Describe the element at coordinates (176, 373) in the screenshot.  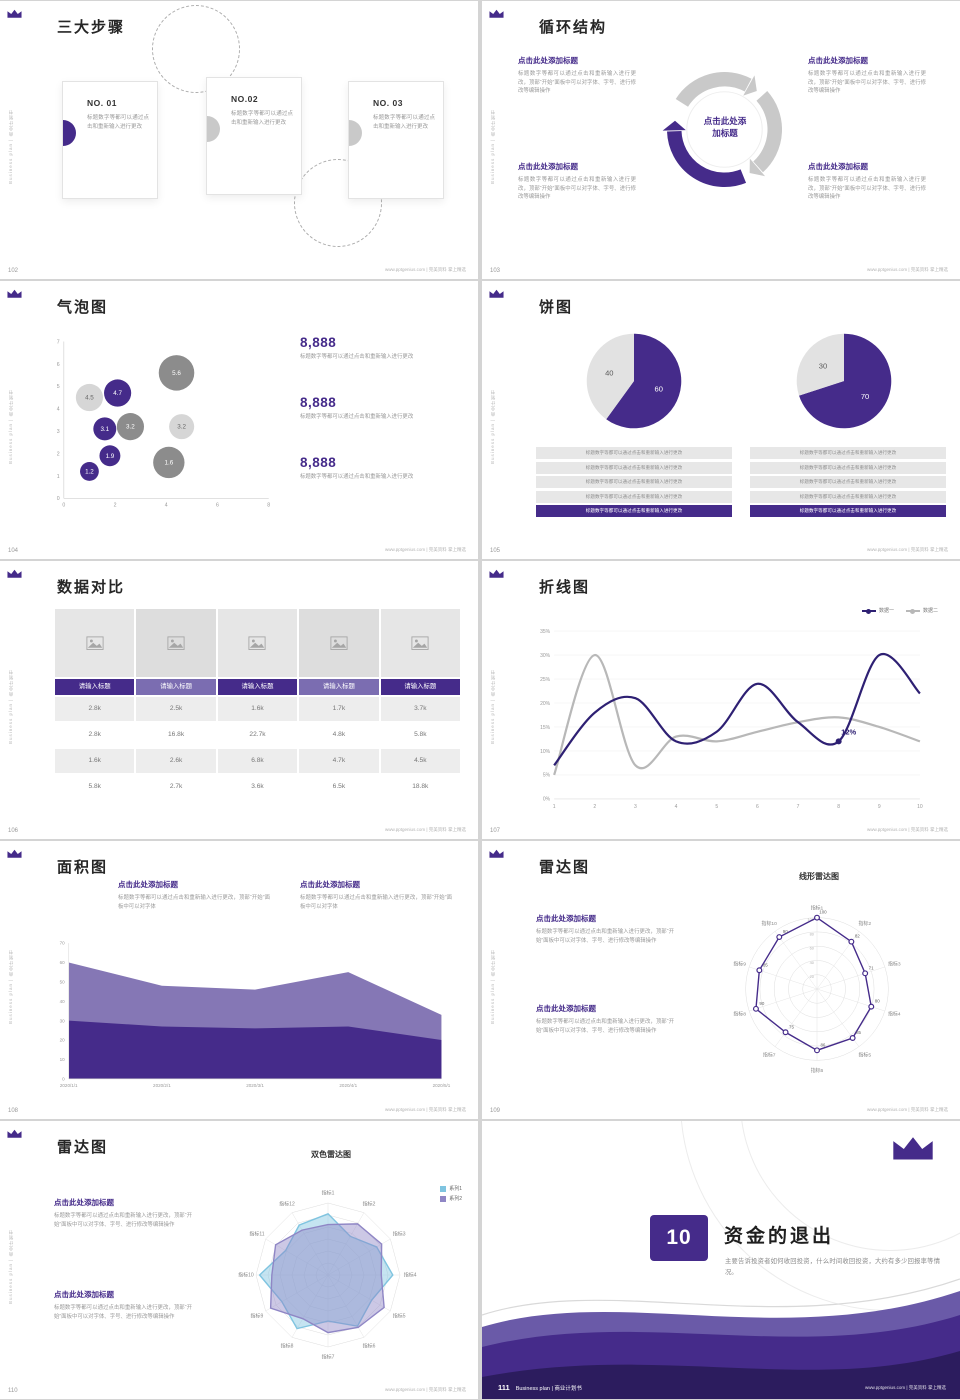
I see `svg-text: 5.6` at that location.